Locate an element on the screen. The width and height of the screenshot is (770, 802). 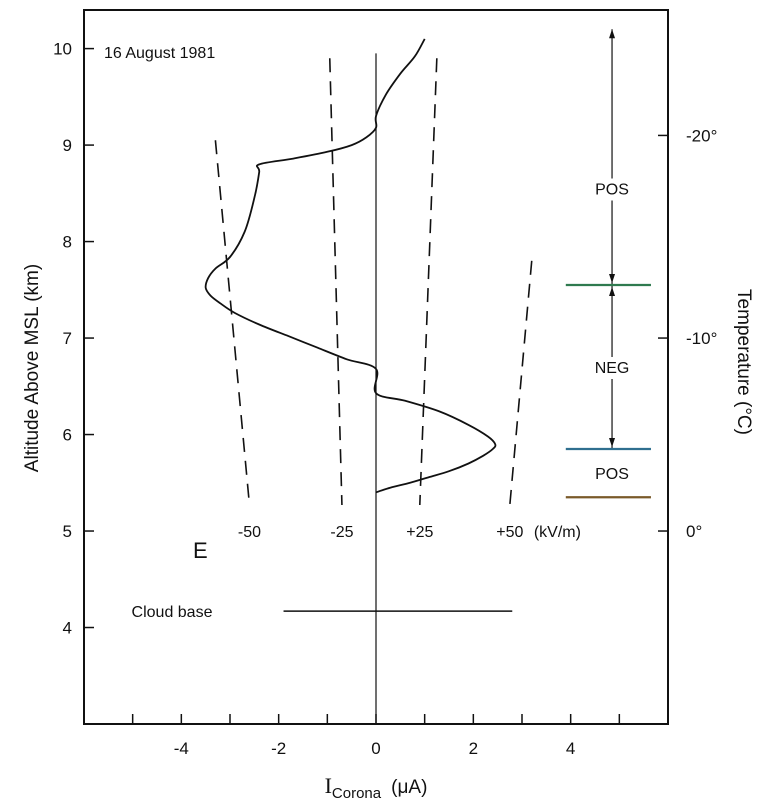
x-axis-title: ICorona (μA) is located at coordinates (376, 787).